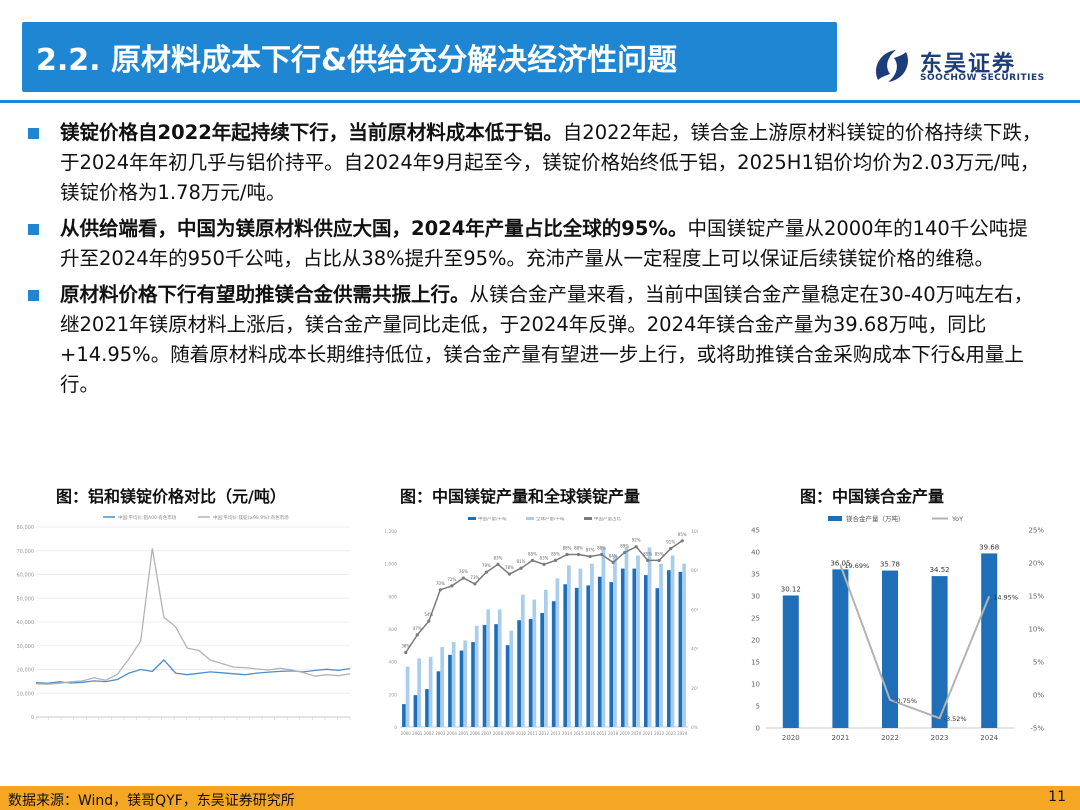 The height and width of the screenshot is (810, 1080). What do you see at coordinates (392, 695) in the screenshot?
I see `y-tick-label: 200` at bounding box center [392, 695].